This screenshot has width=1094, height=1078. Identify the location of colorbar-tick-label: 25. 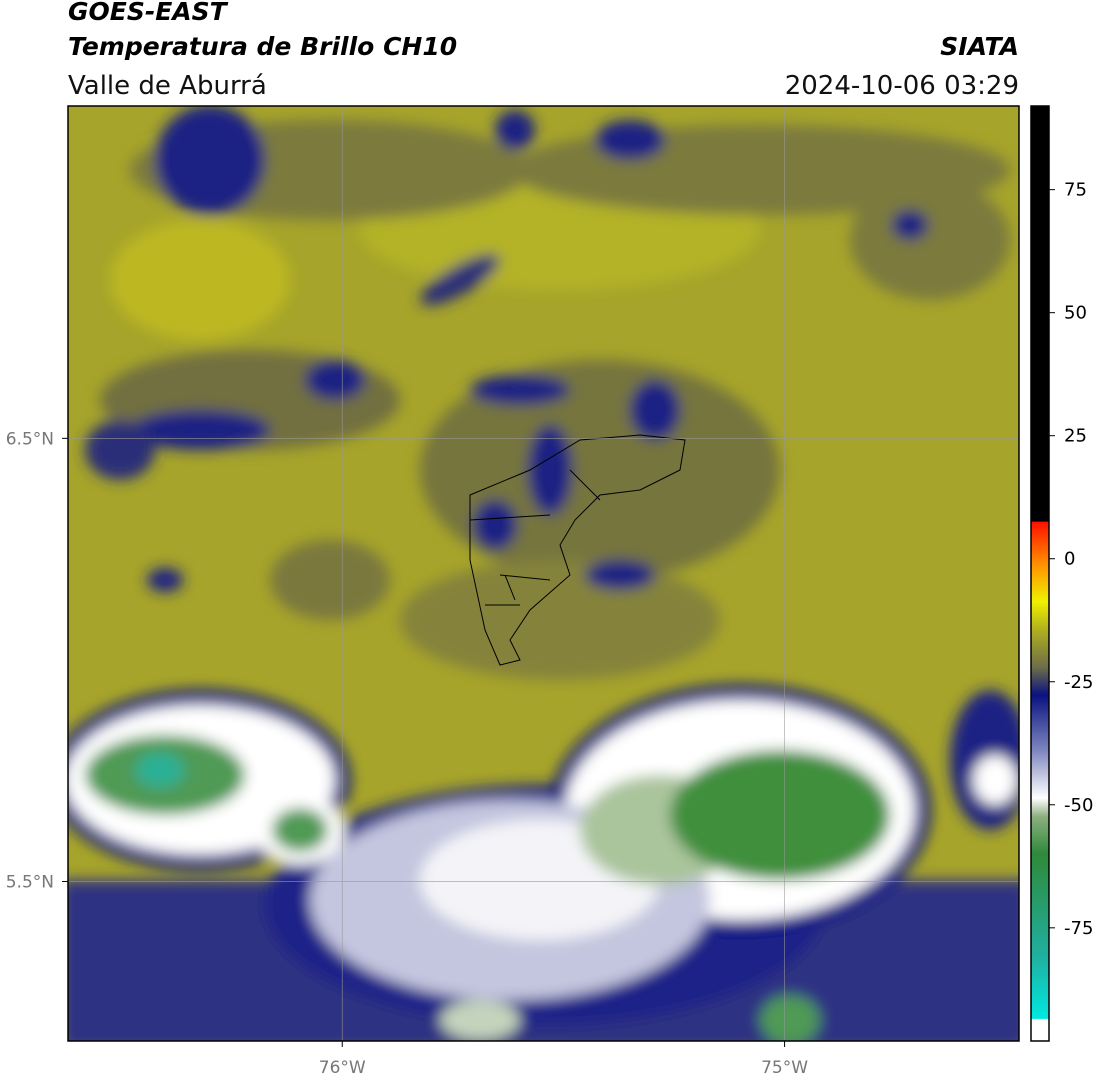
(1075, 436).